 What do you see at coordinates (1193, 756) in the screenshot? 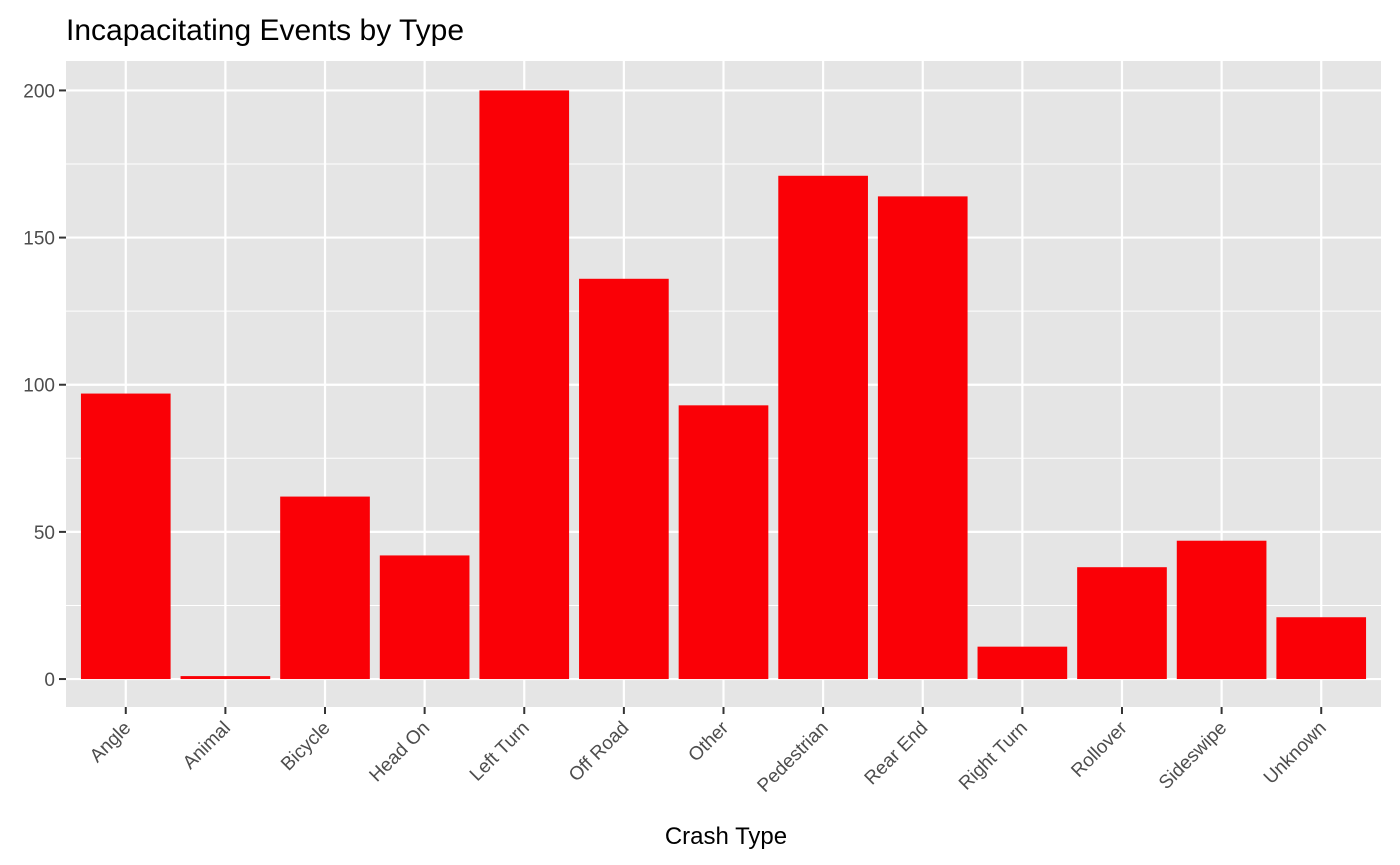
I see `x-tick-label: Sideswipe` at bounding box center [1193, 756].